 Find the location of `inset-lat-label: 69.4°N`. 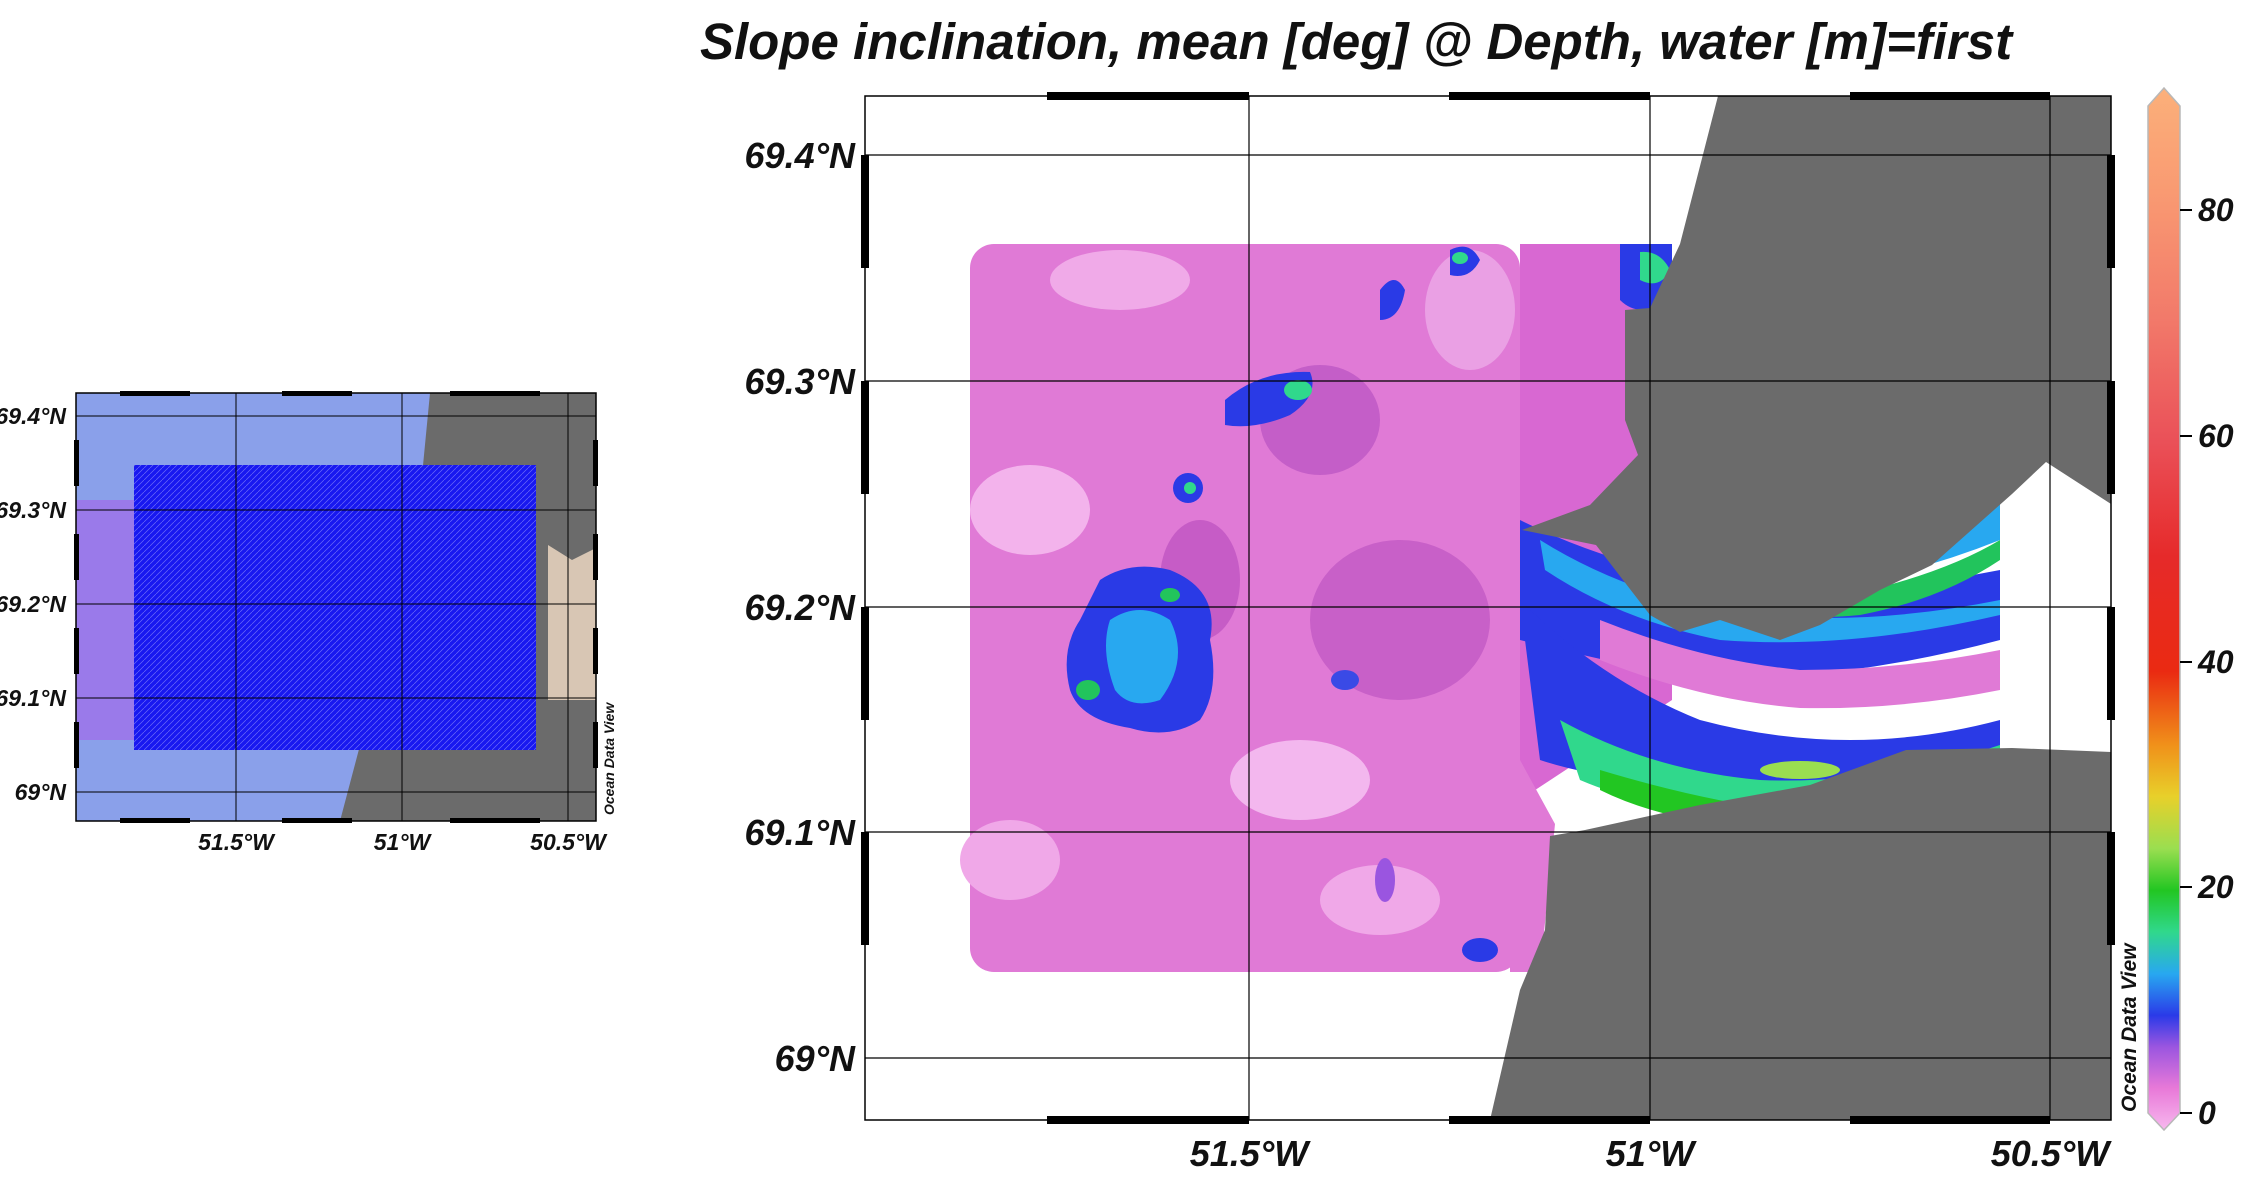

inset-lat-label: 69.4°N is located at coordinates (33, 416).